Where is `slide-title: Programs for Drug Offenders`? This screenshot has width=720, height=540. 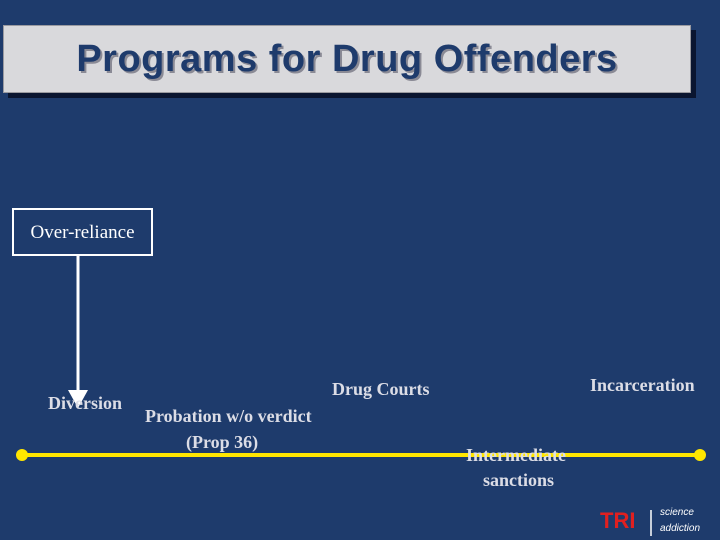 slide-title: Programs for Drug Offenders is located at coordinates (347, 59).